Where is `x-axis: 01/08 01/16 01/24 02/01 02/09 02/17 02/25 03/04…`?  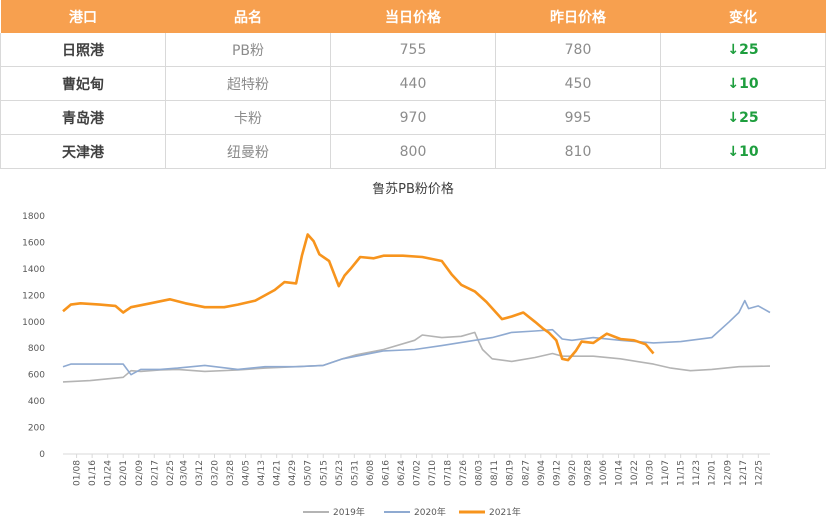
x-axis: 01/08 01/16 01/24 02/01 02/09 02/17 02/25 03/04… is located at coordinates (416, 469).